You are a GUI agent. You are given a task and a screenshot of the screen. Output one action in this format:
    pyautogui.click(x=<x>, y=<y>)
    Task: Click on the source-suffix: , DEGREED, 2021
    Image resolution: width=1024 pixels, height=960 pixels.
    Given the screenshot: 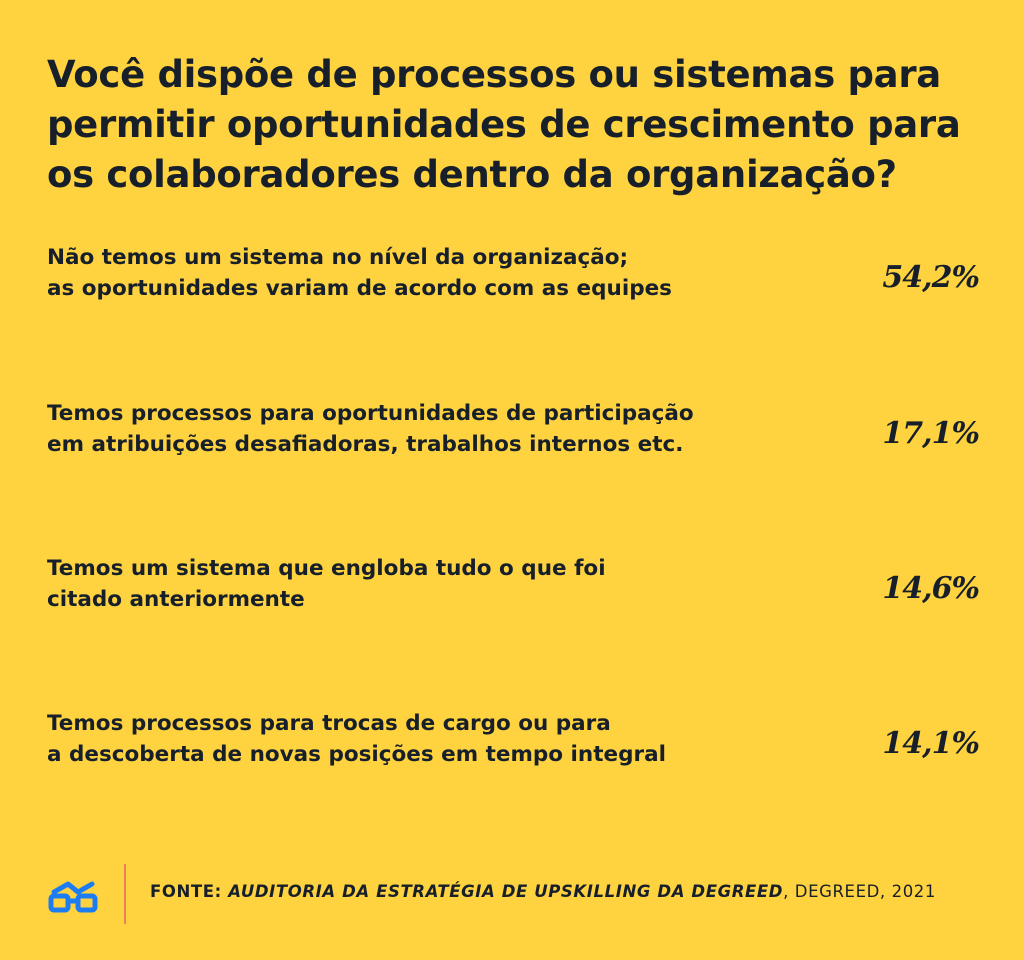 What is the action you would take?
    pyautogui.click(x=859, y=891)
    